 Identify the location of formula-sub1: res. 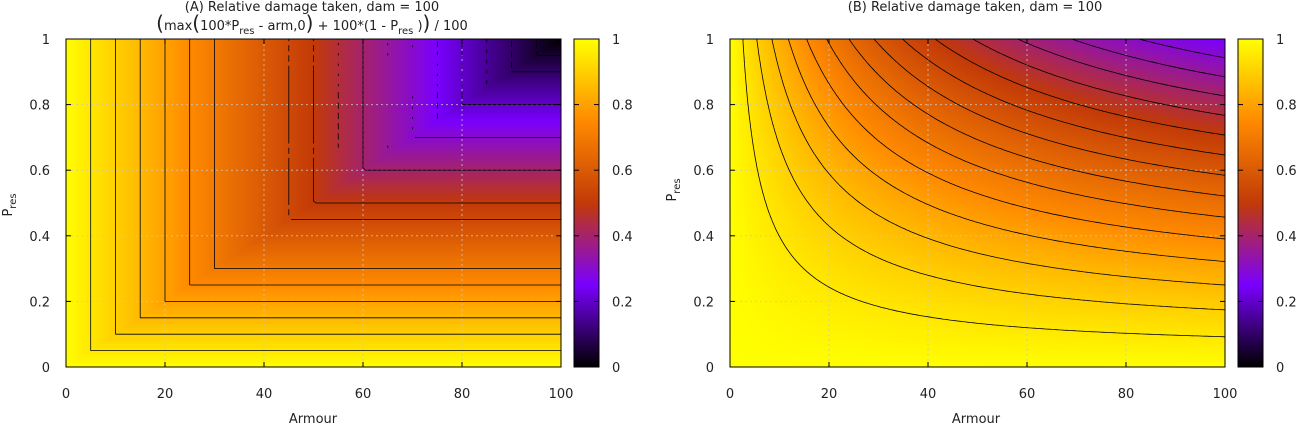
(246, 31).